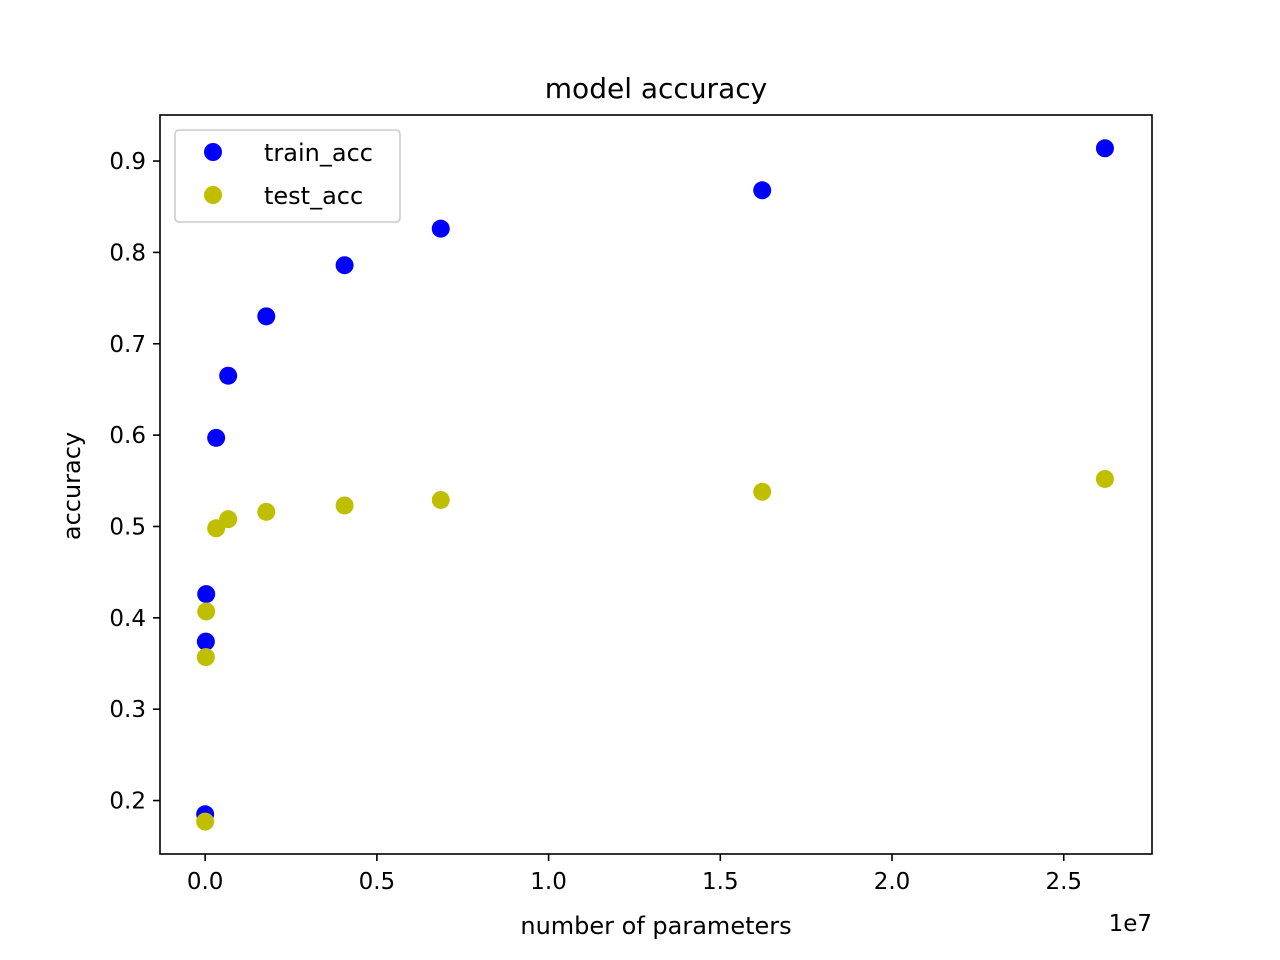 Image resolution: width=1280 pixels, height=960 pixels. I want to click on x-axis-label: number of parameters, so click(655, 926).